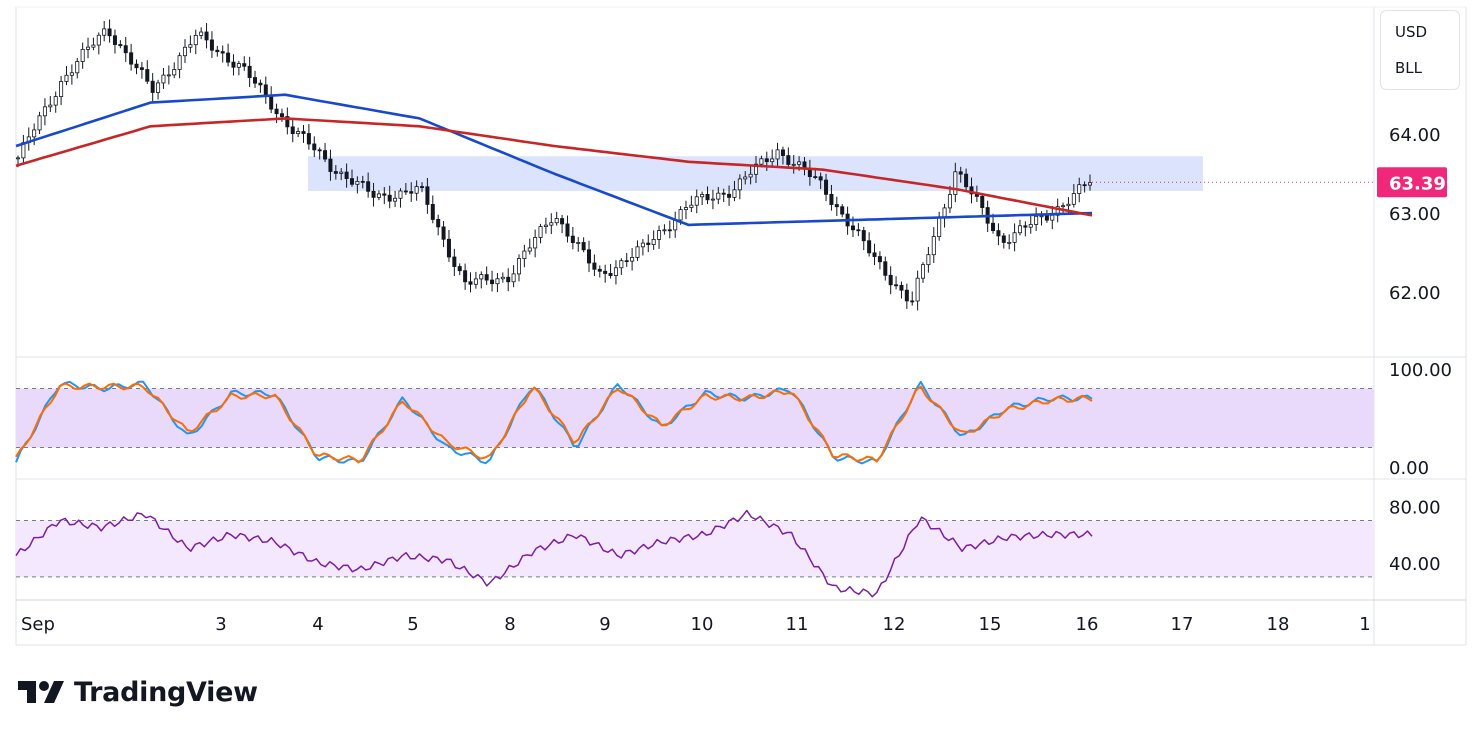 The width and height of the screenshot is (1482, 737). What do you see at coordinates (1415, 293) in the screenshot?
I see `price-tick-label: 62.00` at bounding box center [1415, 293].